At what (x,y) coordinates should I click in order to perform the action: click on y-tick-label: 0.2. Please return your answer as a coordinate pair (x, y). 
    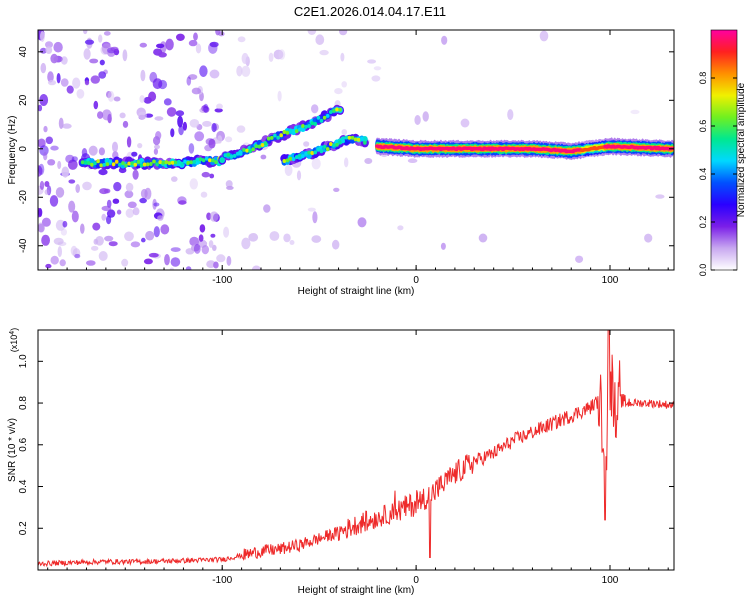
    Looking at the image, I should click on (23, 528).